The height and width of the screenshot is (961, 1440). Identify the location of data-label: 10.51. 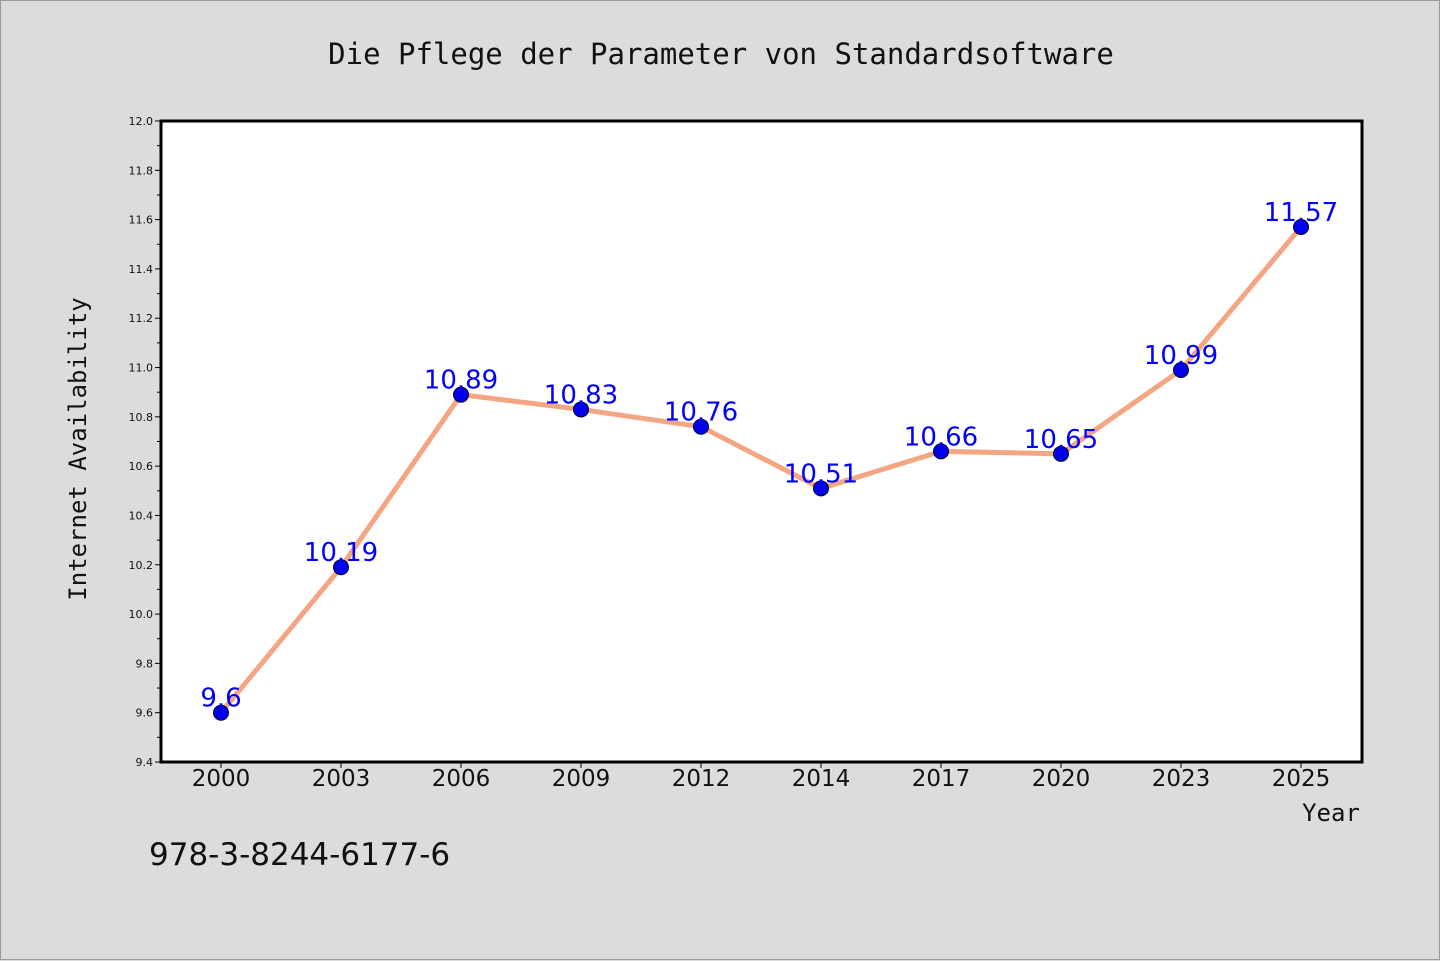
(821, 474).